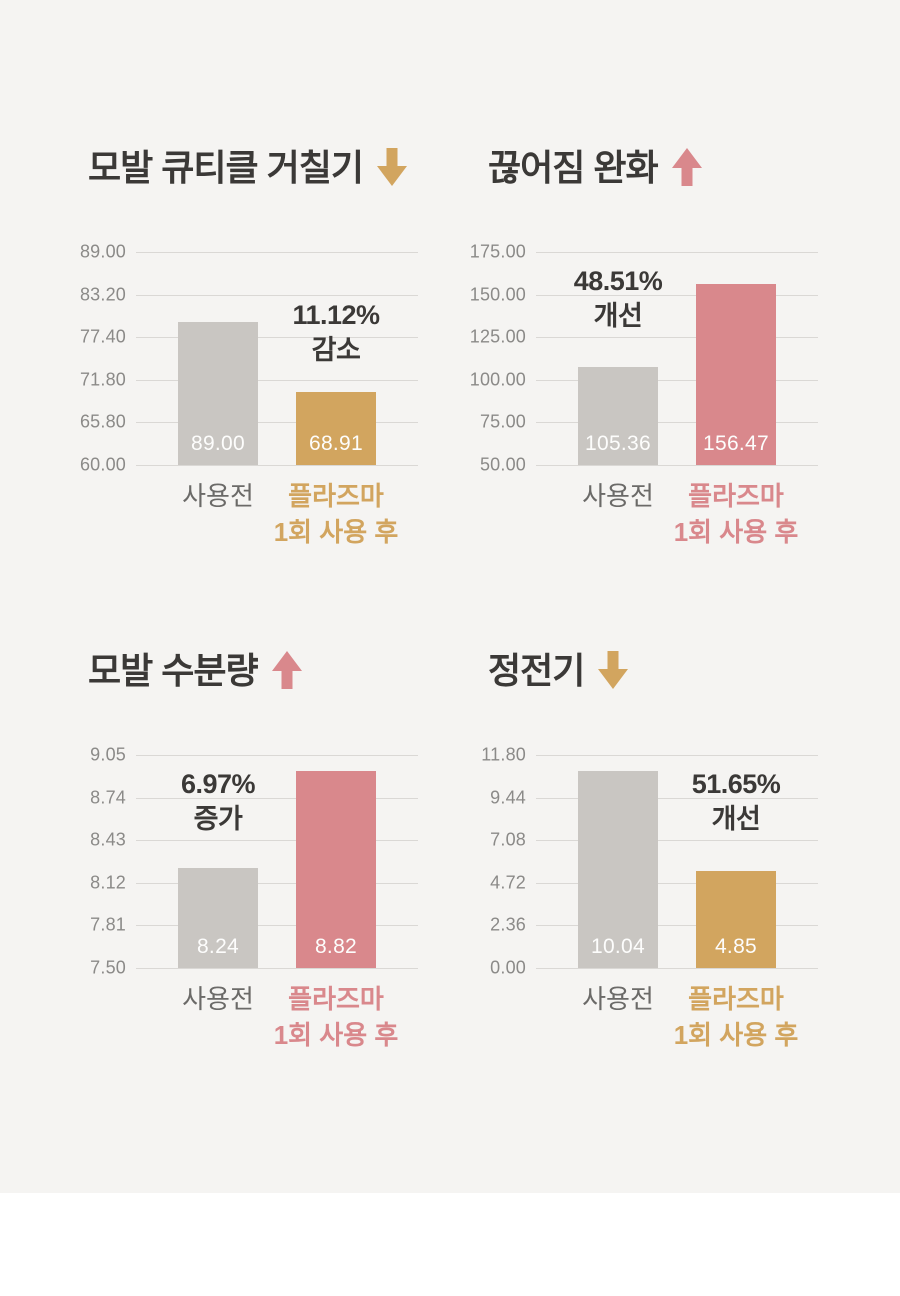 The width and height of the screenshot is (900, 1296). What do you see at coordinates (736, 784) in the screenshot?
I see `annotation-line: 51.65%` at bounding box center [736, 784].